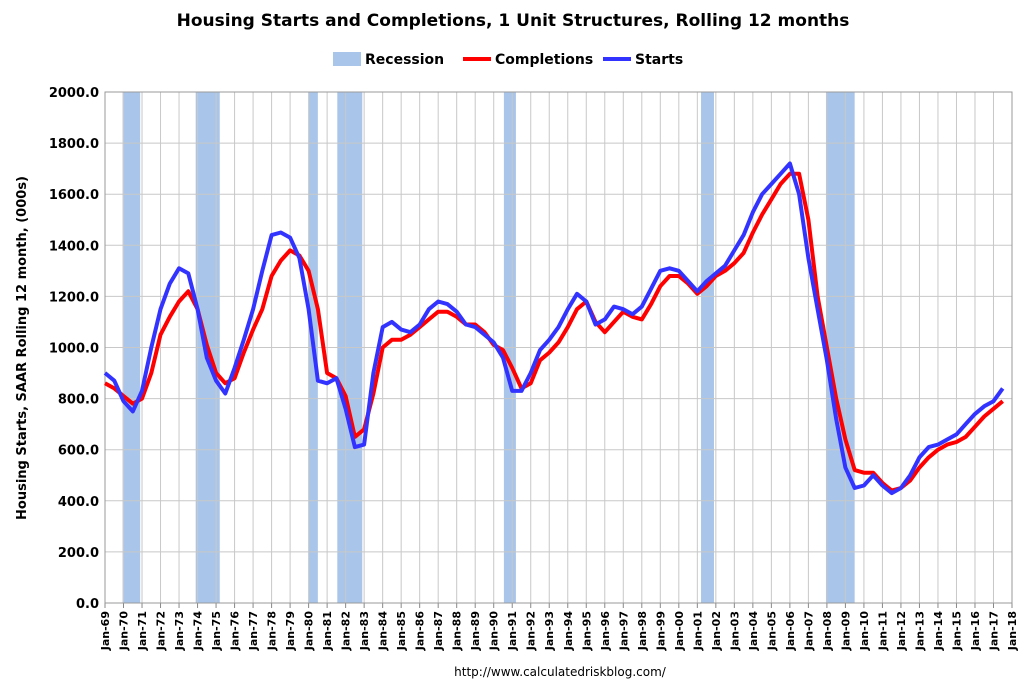  I want to click on x-tick-label: Jan-79, so click(290, 631).